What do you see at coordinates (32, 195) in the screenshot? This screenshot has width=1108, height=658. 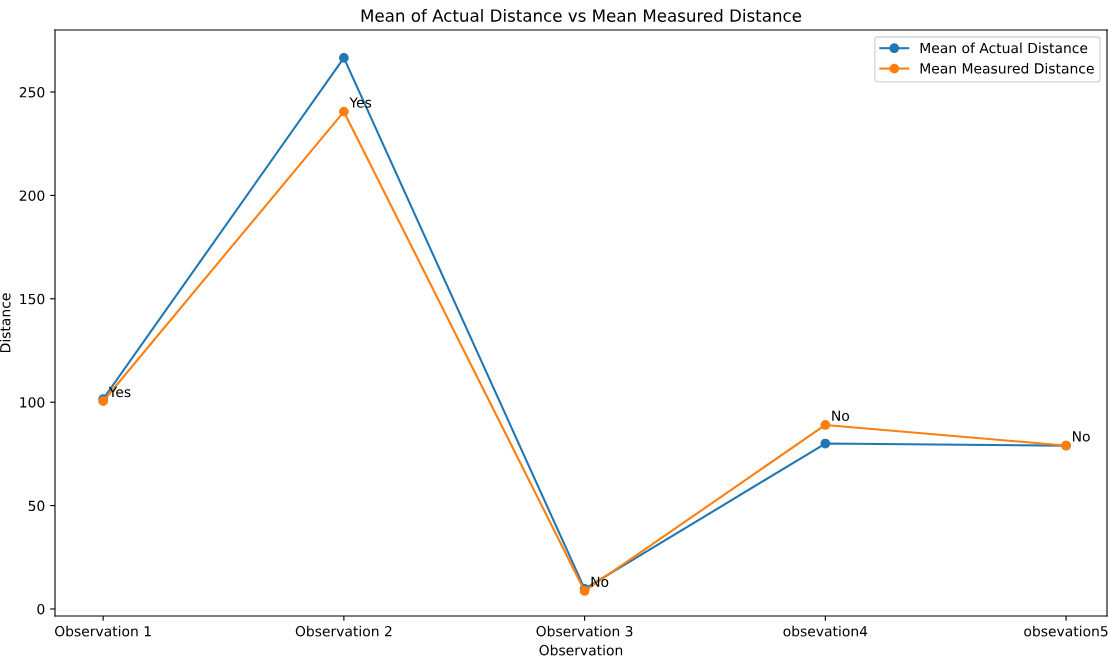 I see `y-tick-label: 200` at bounding box center [32, 195].